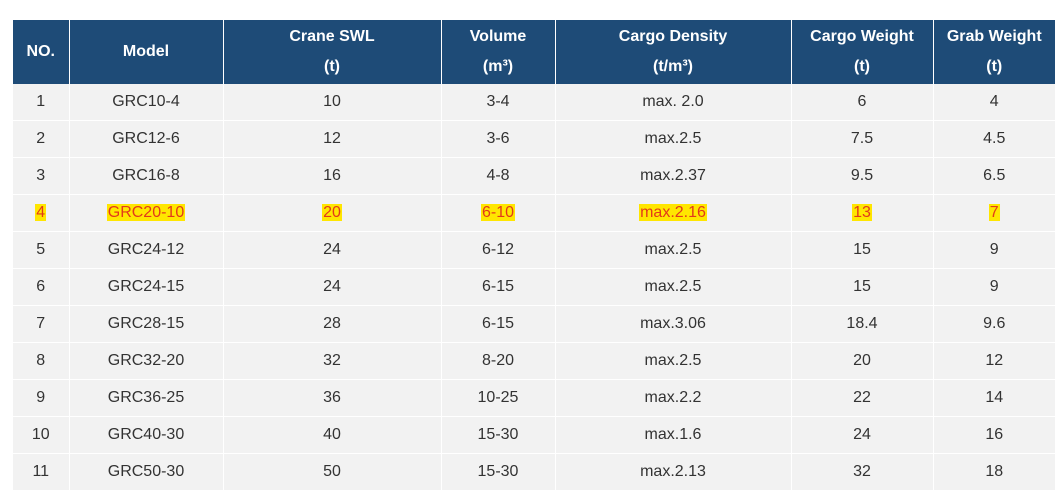 The width and height of the screenshot is (1064, 500). What do you see at coordinates (498, 361) in the screenshot?
I see `cell-volume: 8-20` at bounding box center [498, 361].